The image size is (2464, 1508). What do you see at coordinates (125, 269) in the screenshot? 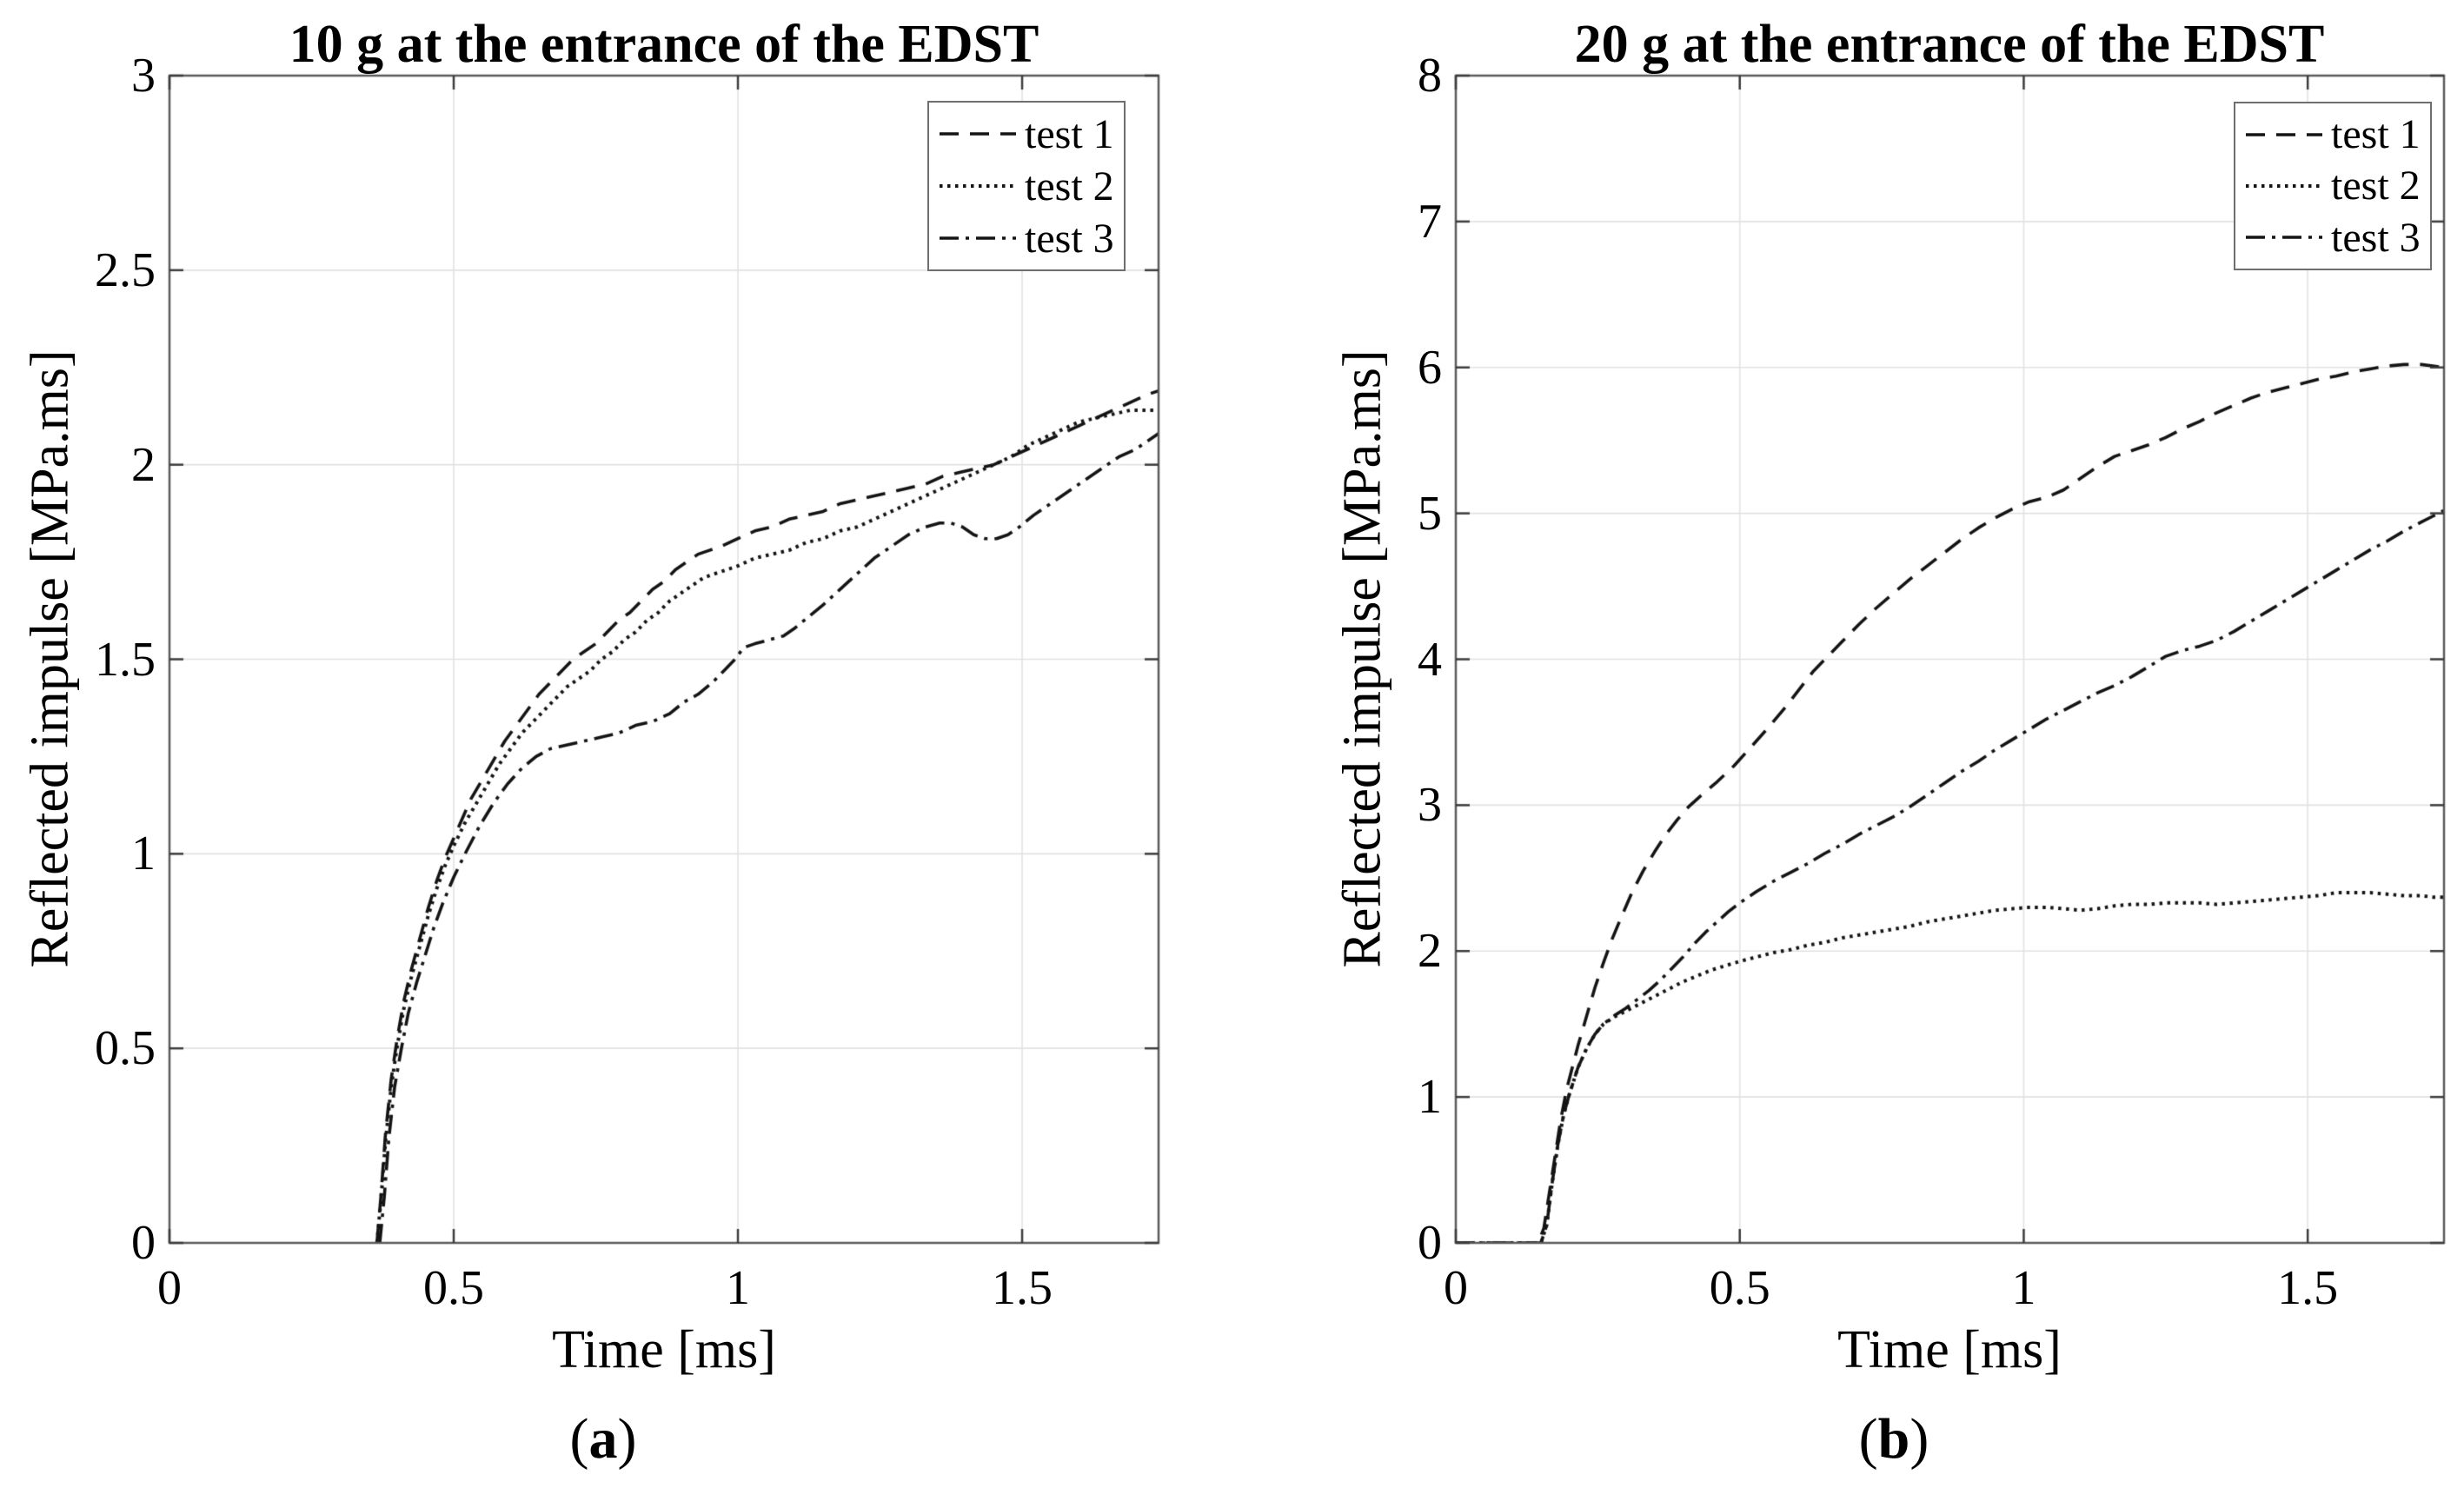
I see `y-tick-label: 2.5` at bounding box center [125, 269].